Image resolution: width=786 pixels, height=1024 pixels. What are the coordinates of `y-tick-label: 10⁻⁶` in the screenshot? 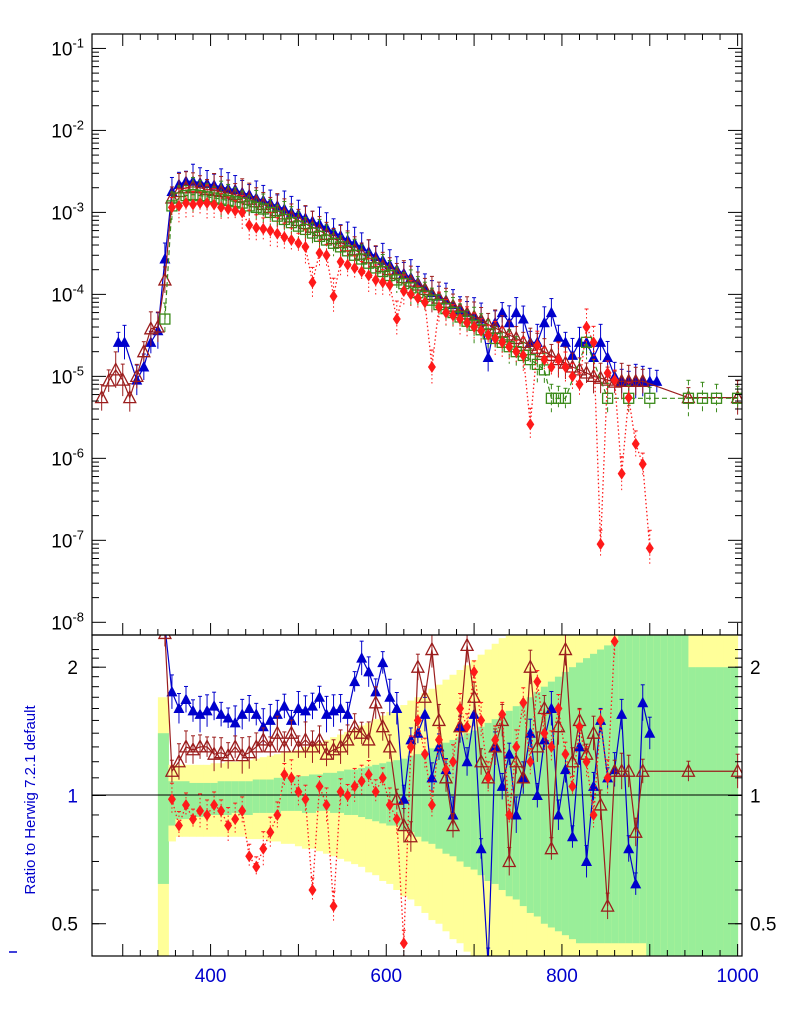 It's located at (67, 457).